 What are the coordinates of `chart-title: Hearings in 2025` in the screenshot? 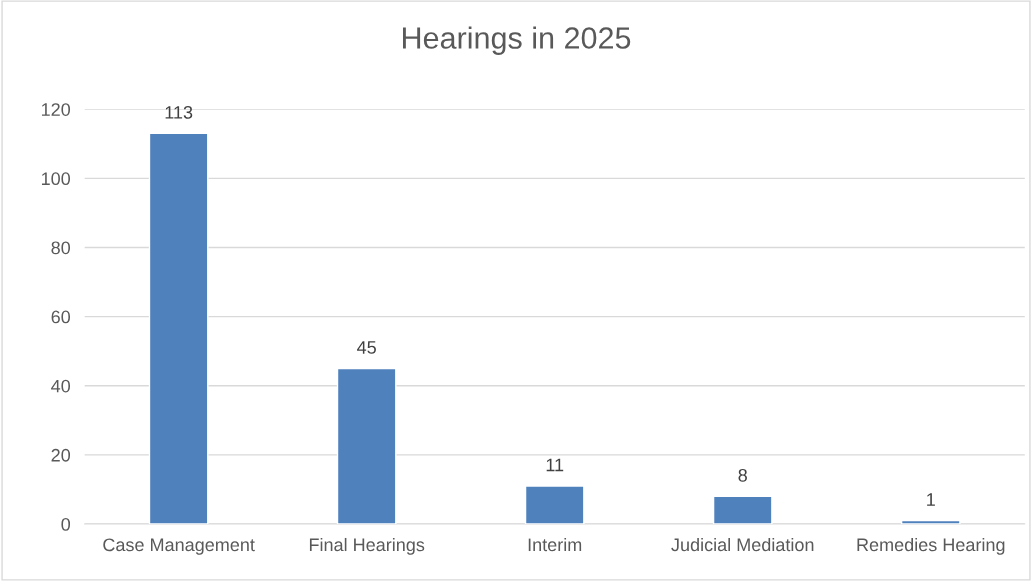 It's located at (517, 40).